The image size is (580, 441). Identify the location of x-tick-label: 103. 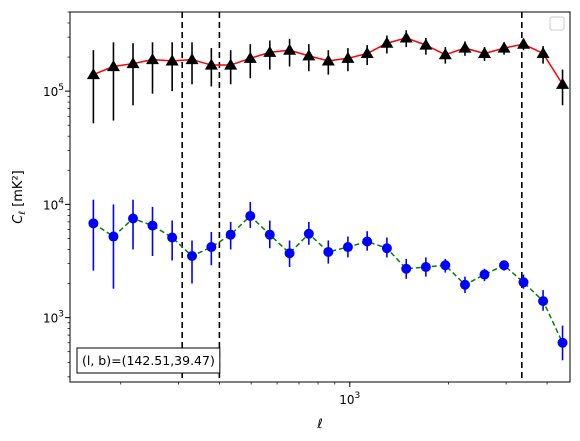
(349, 399).